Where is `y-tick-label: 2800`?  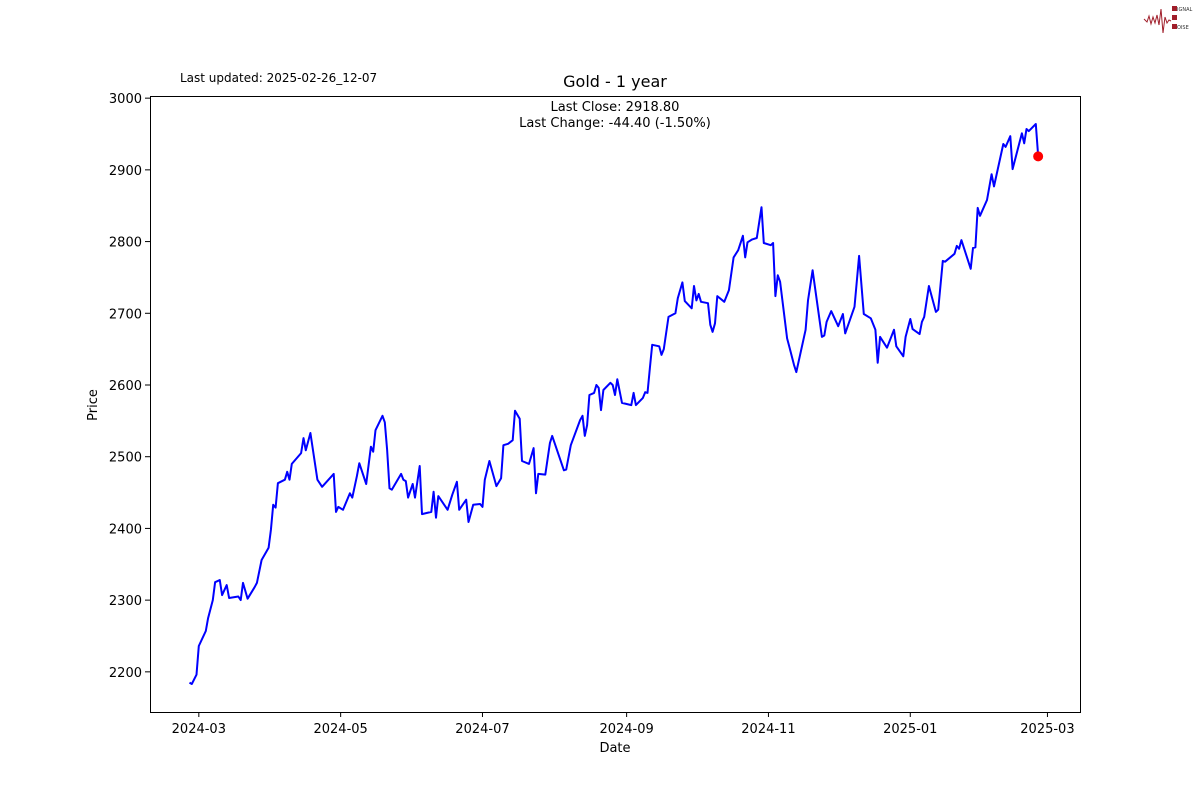 y-tick-label: 2800 is located at coordinates (125, 243).